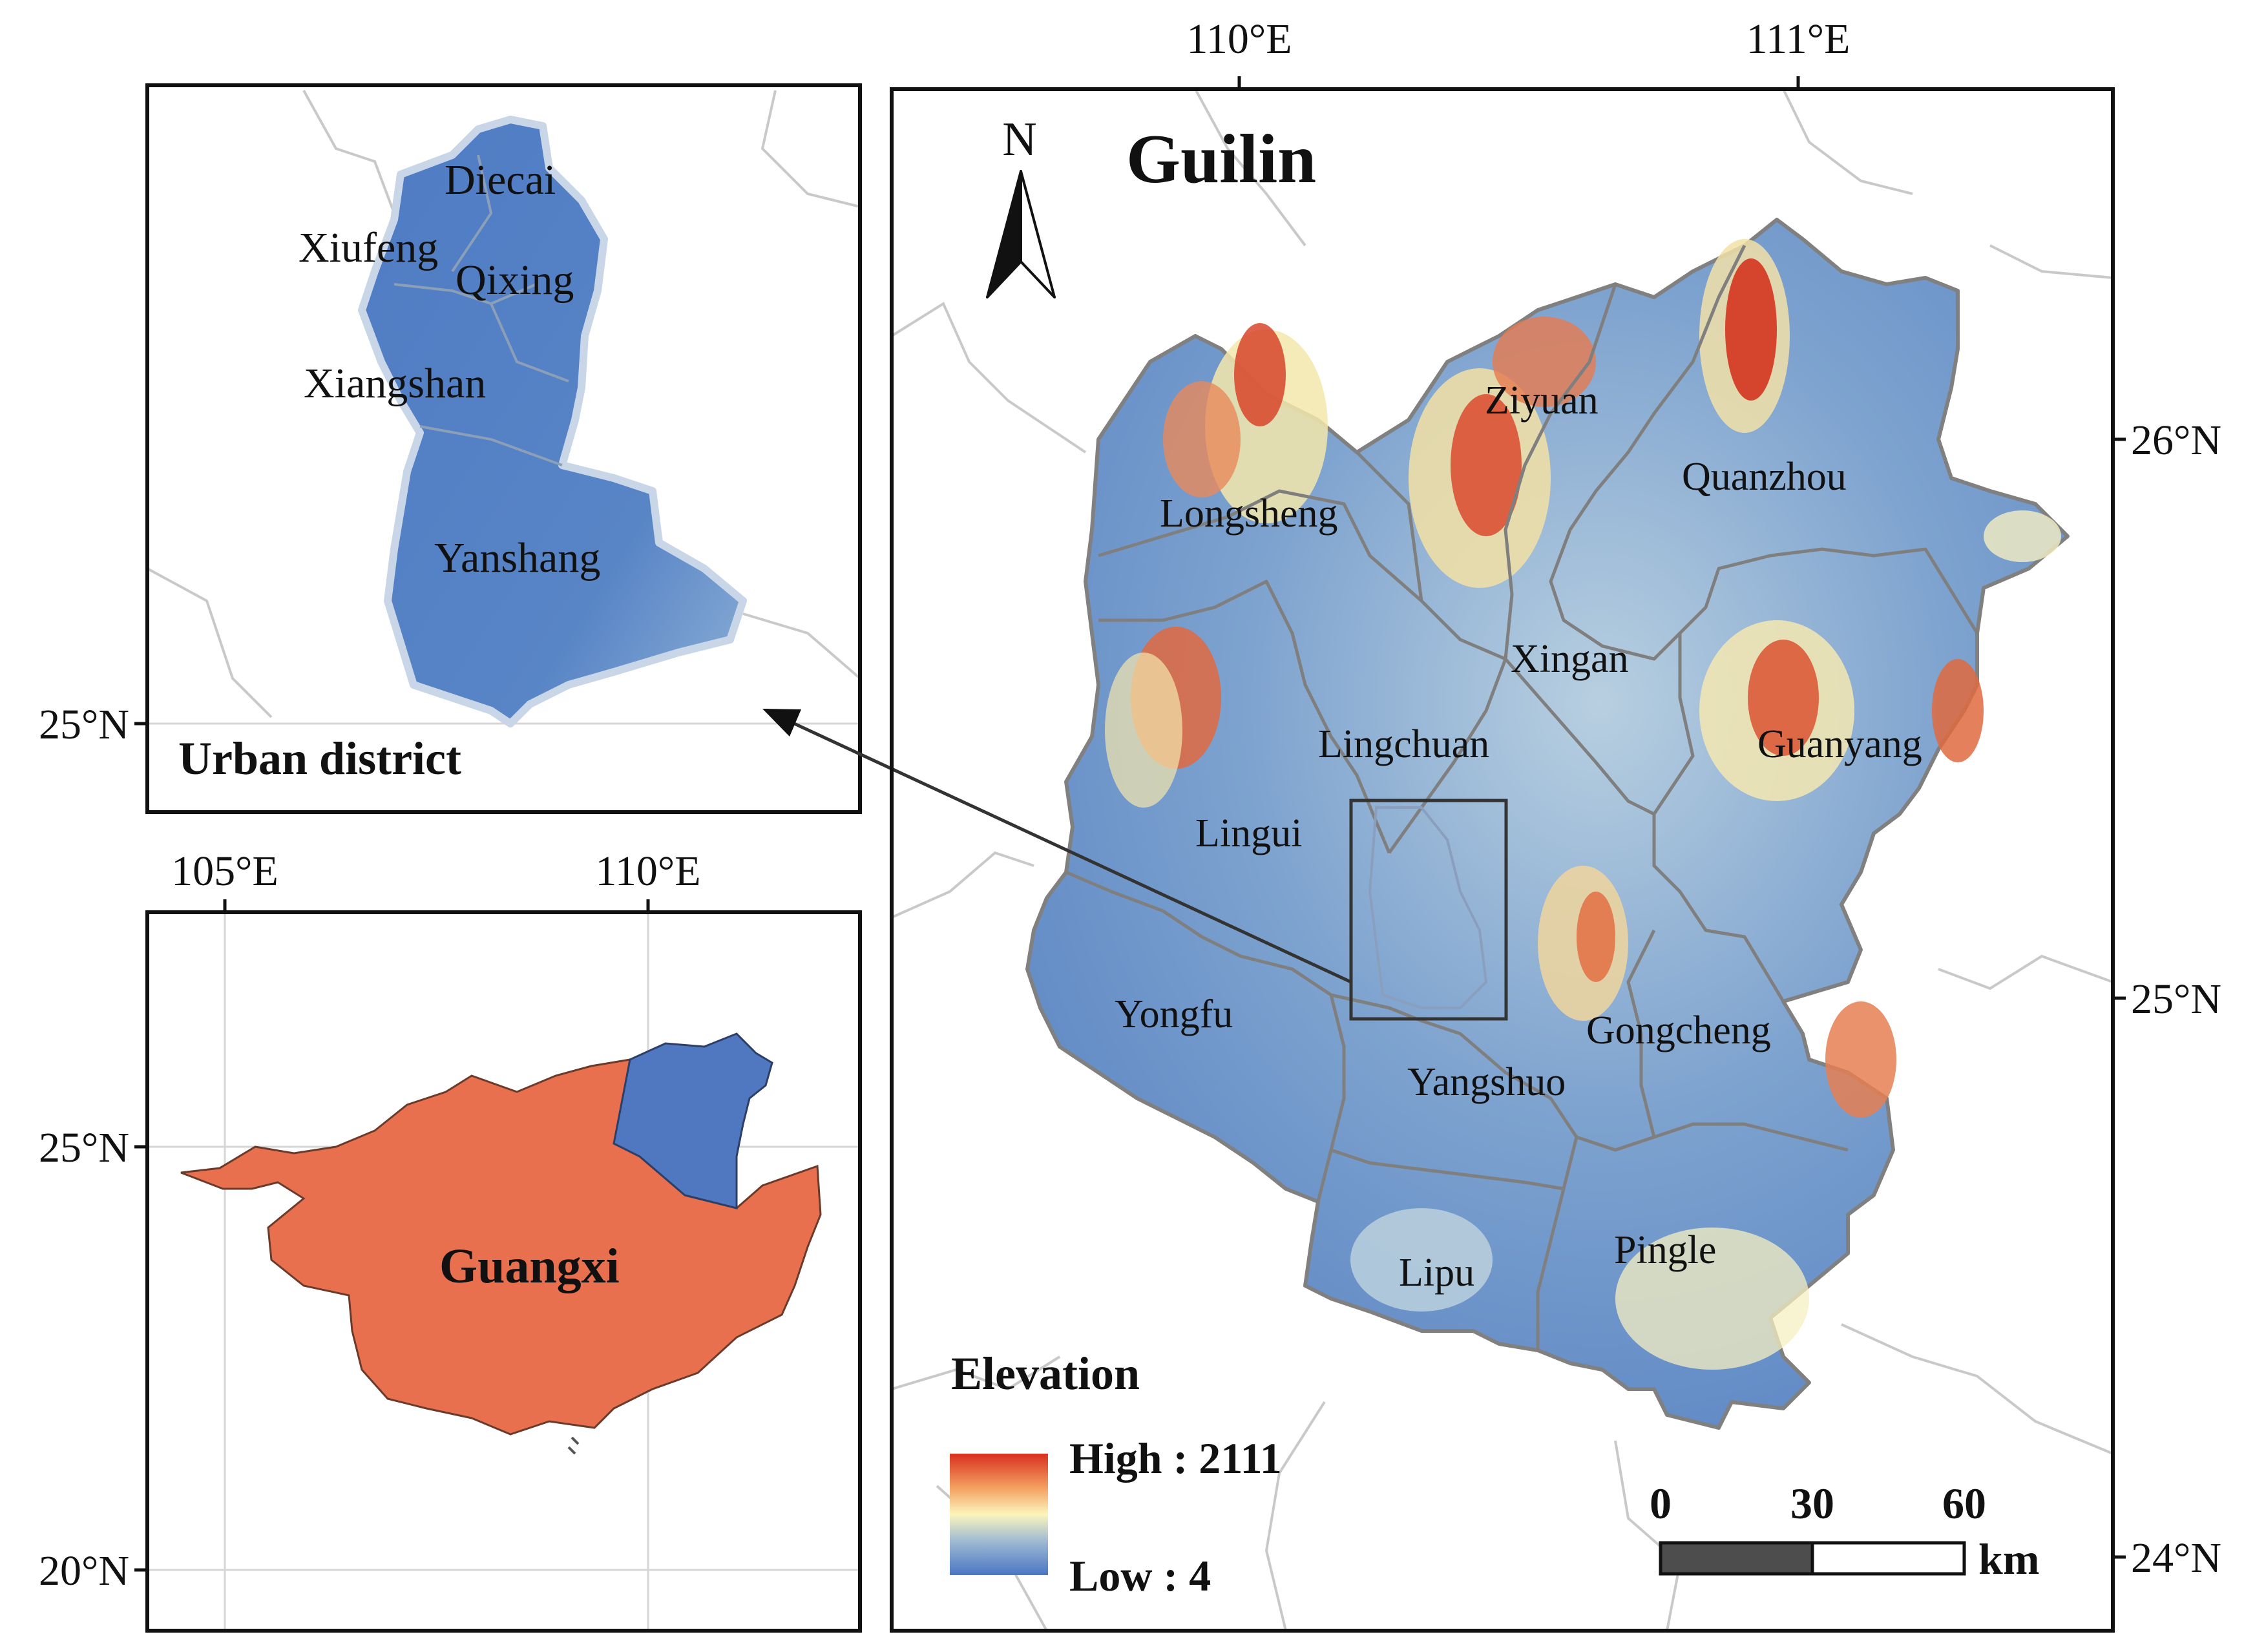 The width and height of the screenshot is (2244, 1652). What do you see at coordinates (1665, 1250) in the screenshot?
I see `county-label-pingle: Pingle` at bounding box center [1665, 1250].